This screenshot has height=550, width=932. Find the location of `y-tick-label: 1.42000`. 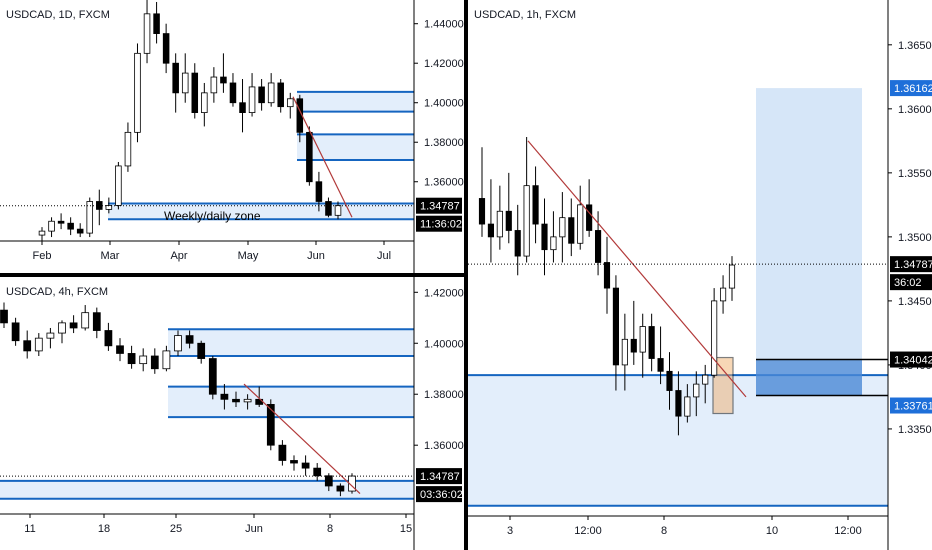

y-tick-label: 1.42000 is located at coordinates (444, 64).